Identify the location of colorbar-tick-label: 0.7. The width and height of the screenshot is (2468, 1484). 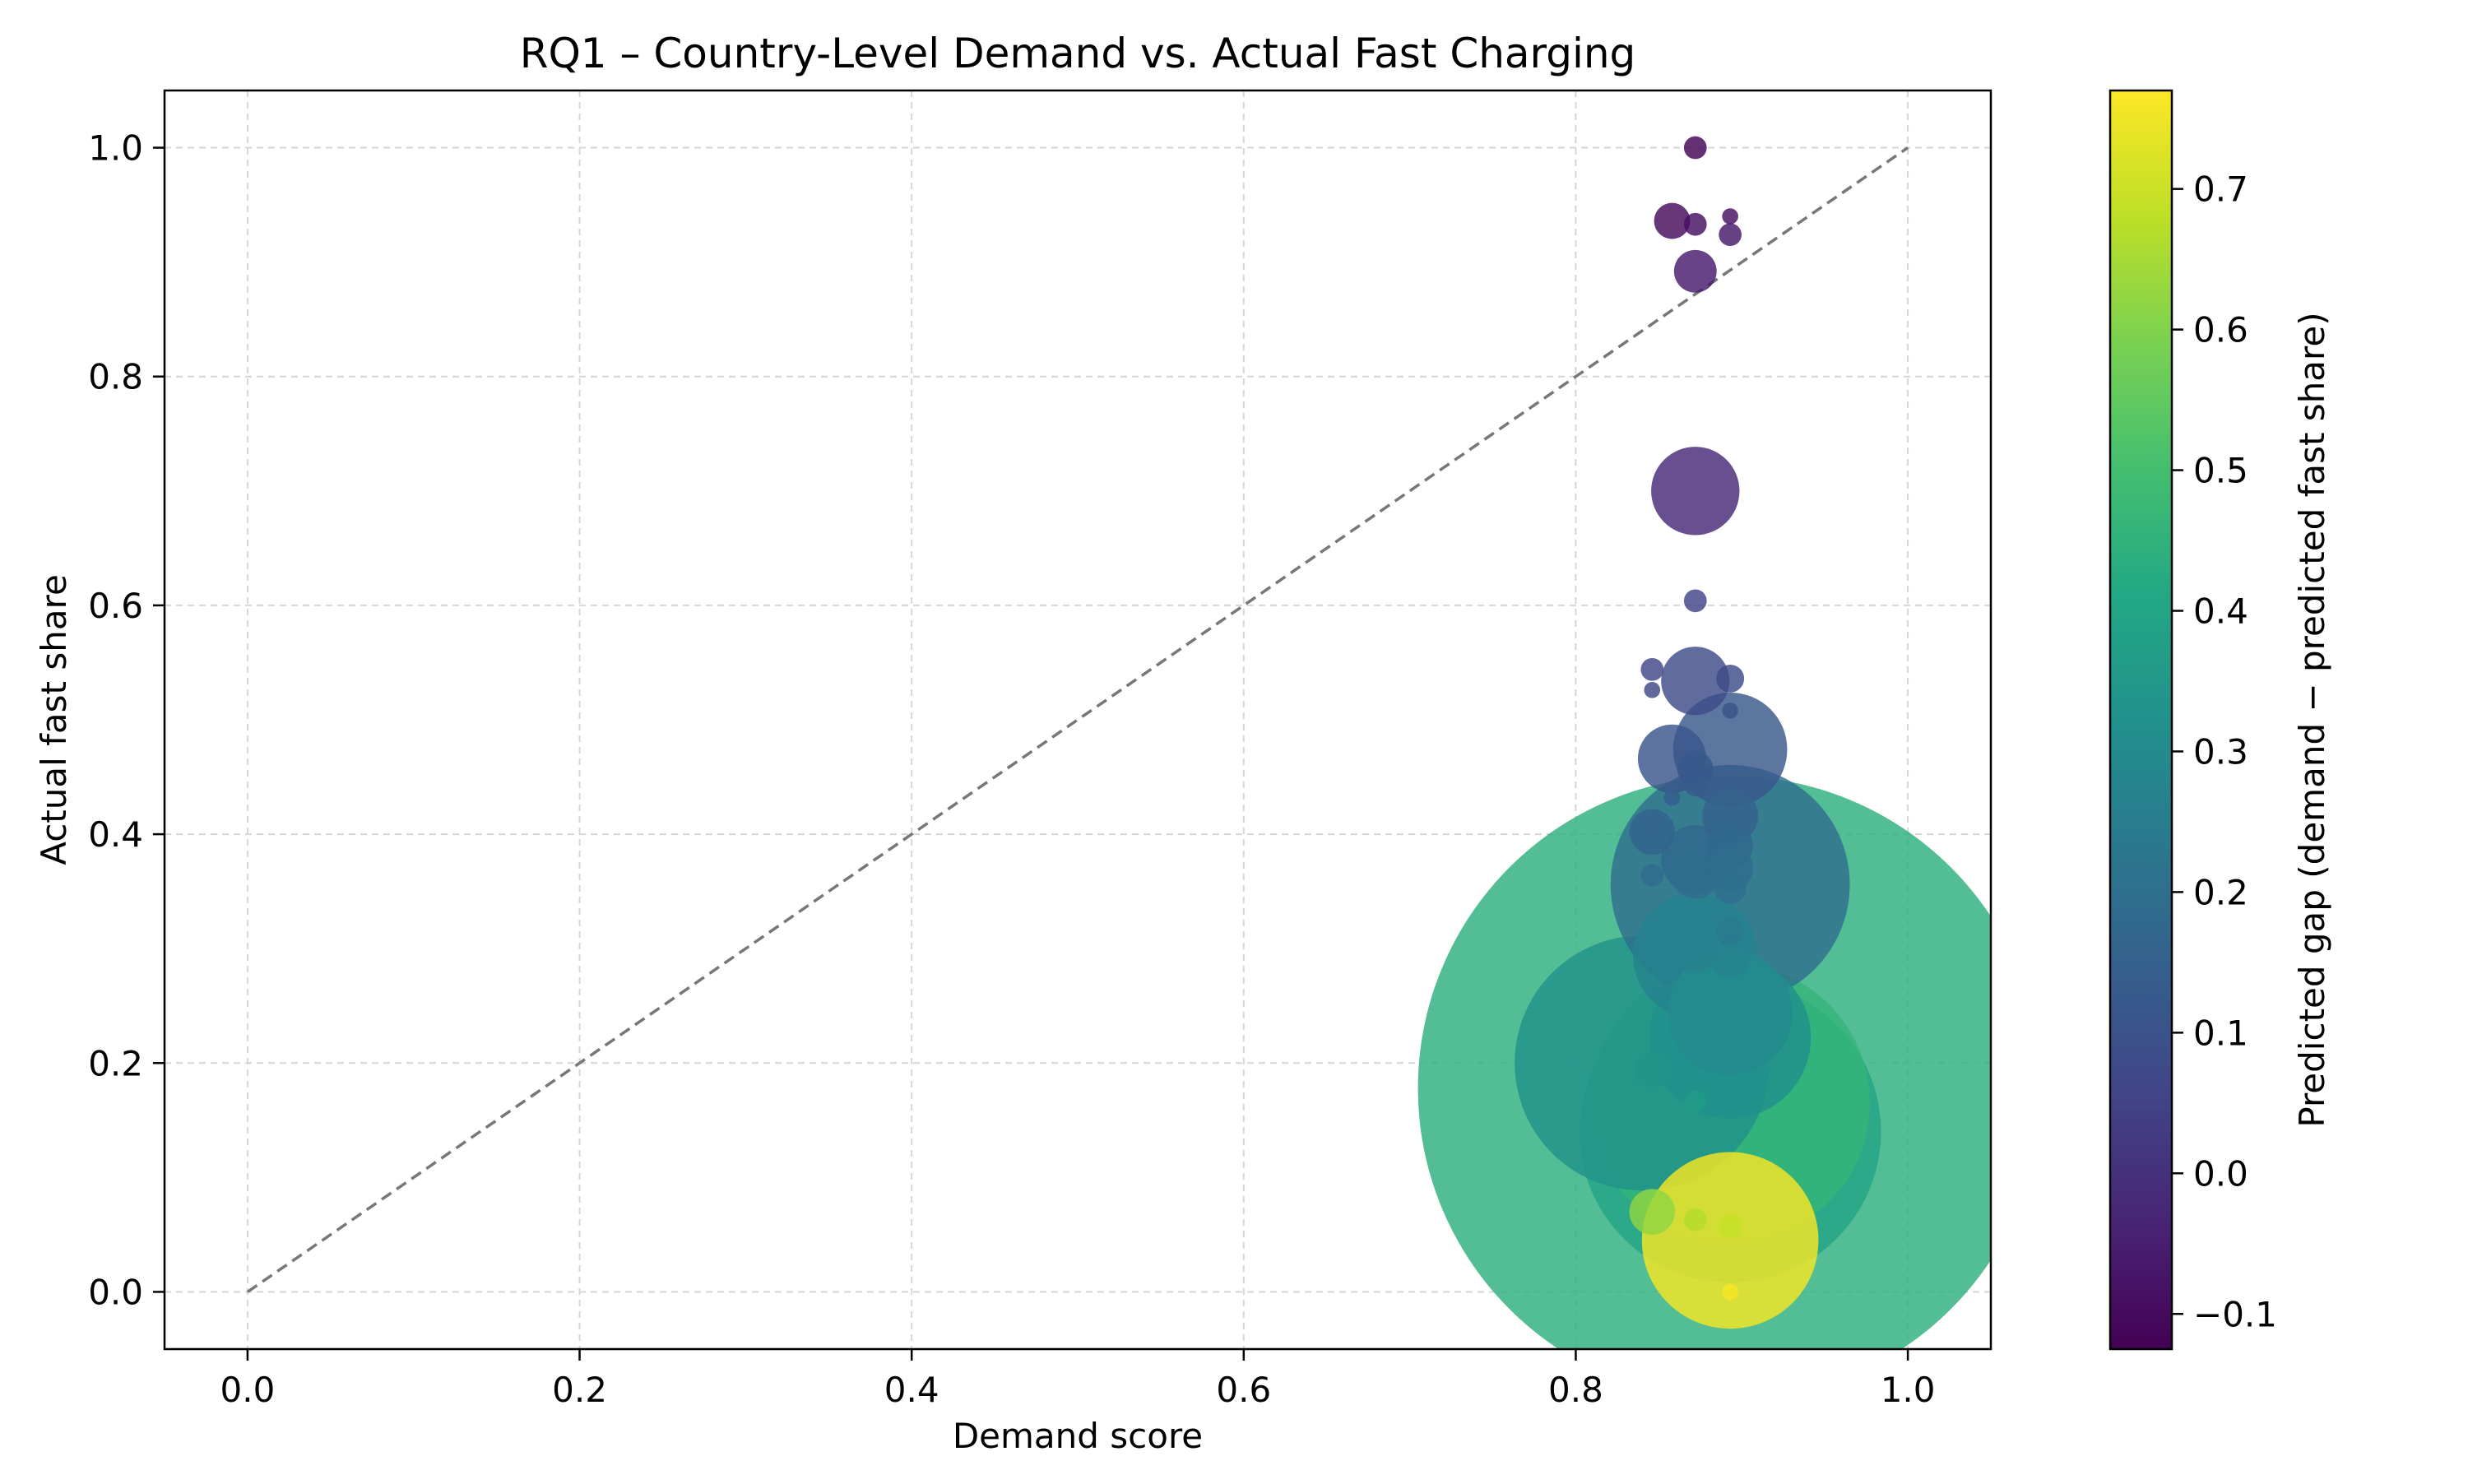
(2220, 189).